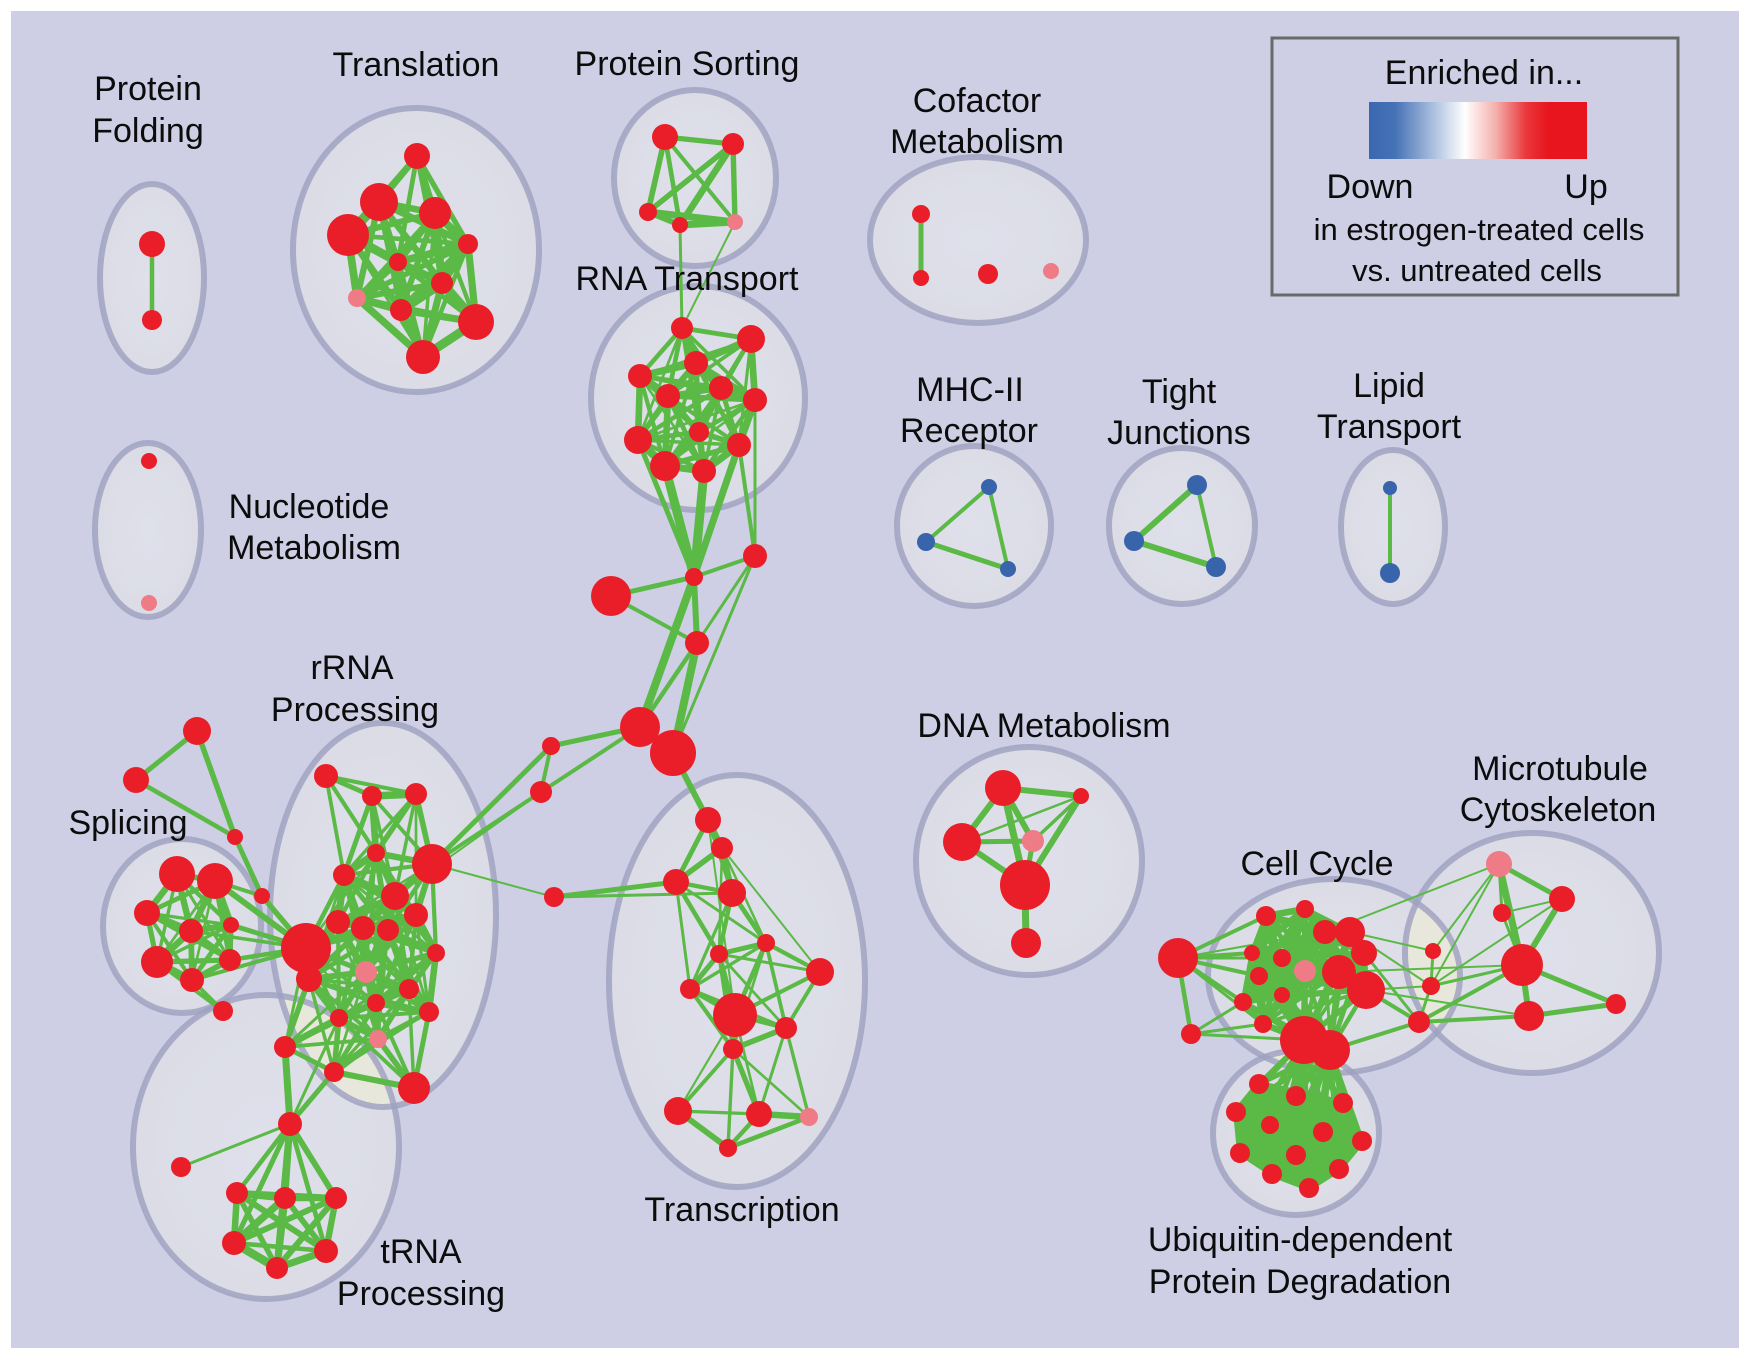 This screenshot has height=1360, width=1750. I want to click on svg-text: tRNA, so click(421, 1252).